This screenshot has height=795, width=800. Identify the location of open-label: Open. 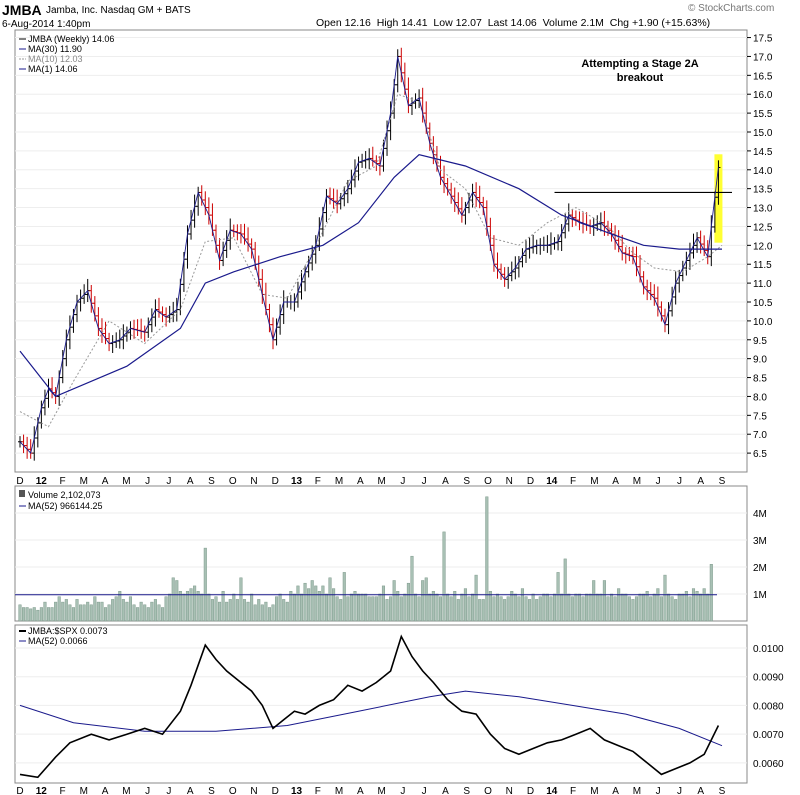
(329, 23).